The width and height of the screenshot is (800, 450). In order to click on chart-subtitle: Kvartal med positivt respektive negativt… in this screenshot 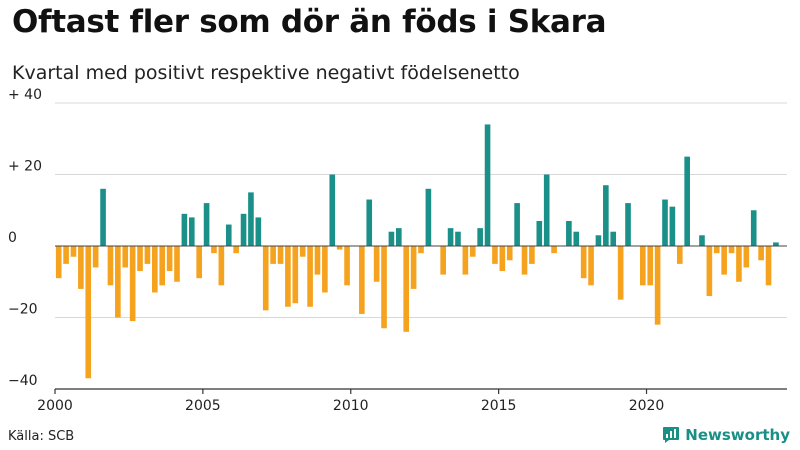, I will do `click(266, 73)`.